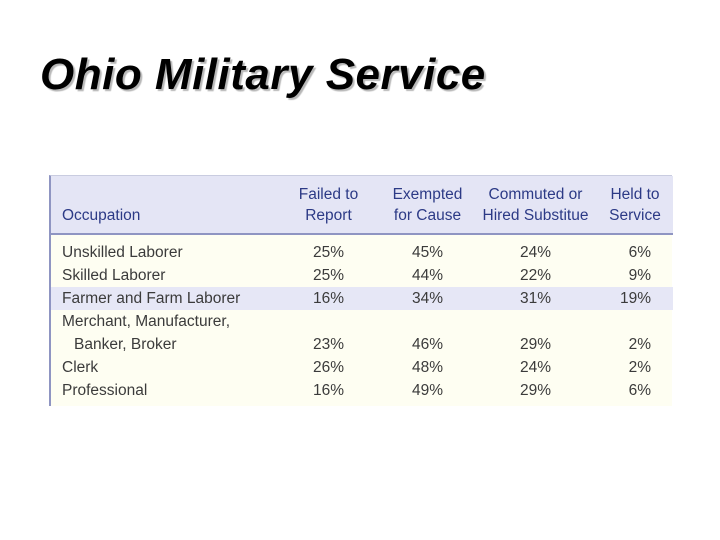  What do you see at coordinates (427, 275) in the screenshot?
I see `cell-exempted: 44%` at bounding box center [427, 275].